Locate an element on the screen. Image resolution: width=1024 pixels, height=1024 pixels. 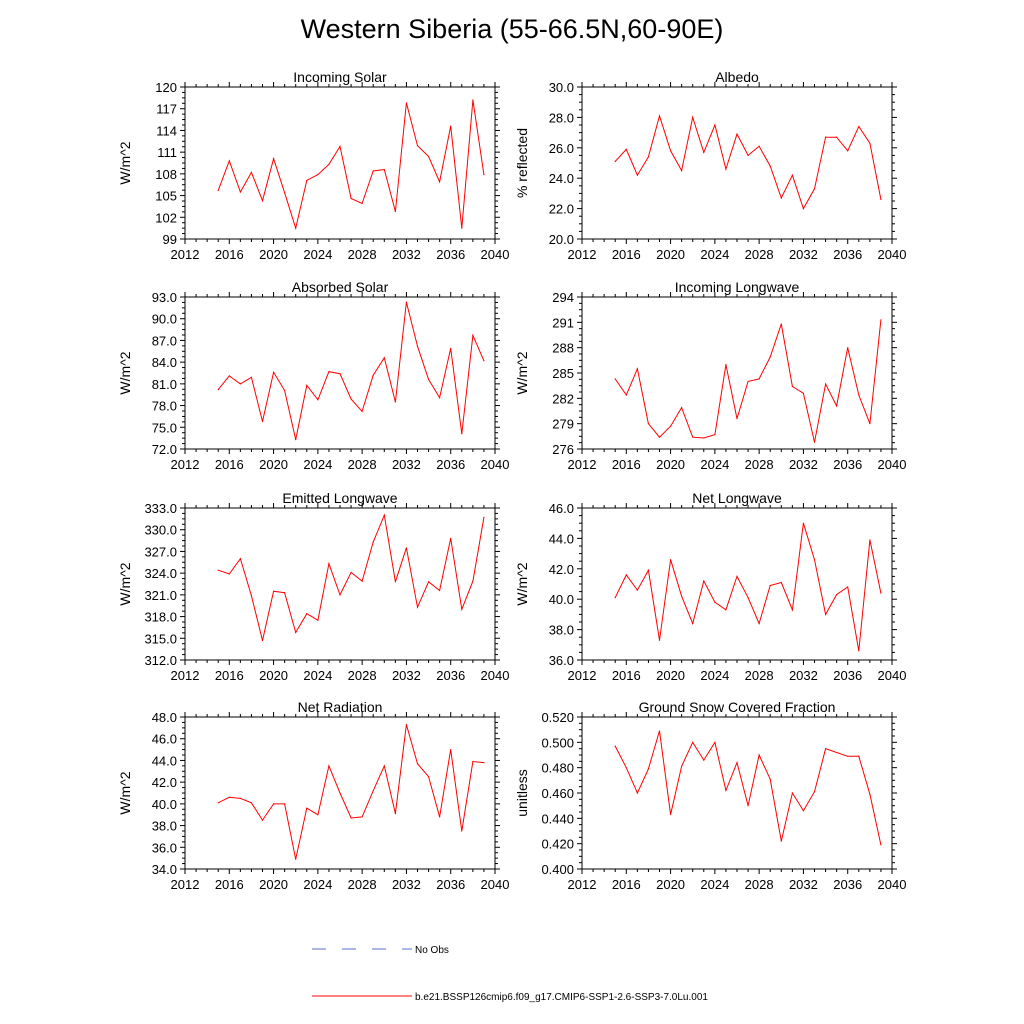
y-tick-label: 72.0 is located at coordinates (164, 449).